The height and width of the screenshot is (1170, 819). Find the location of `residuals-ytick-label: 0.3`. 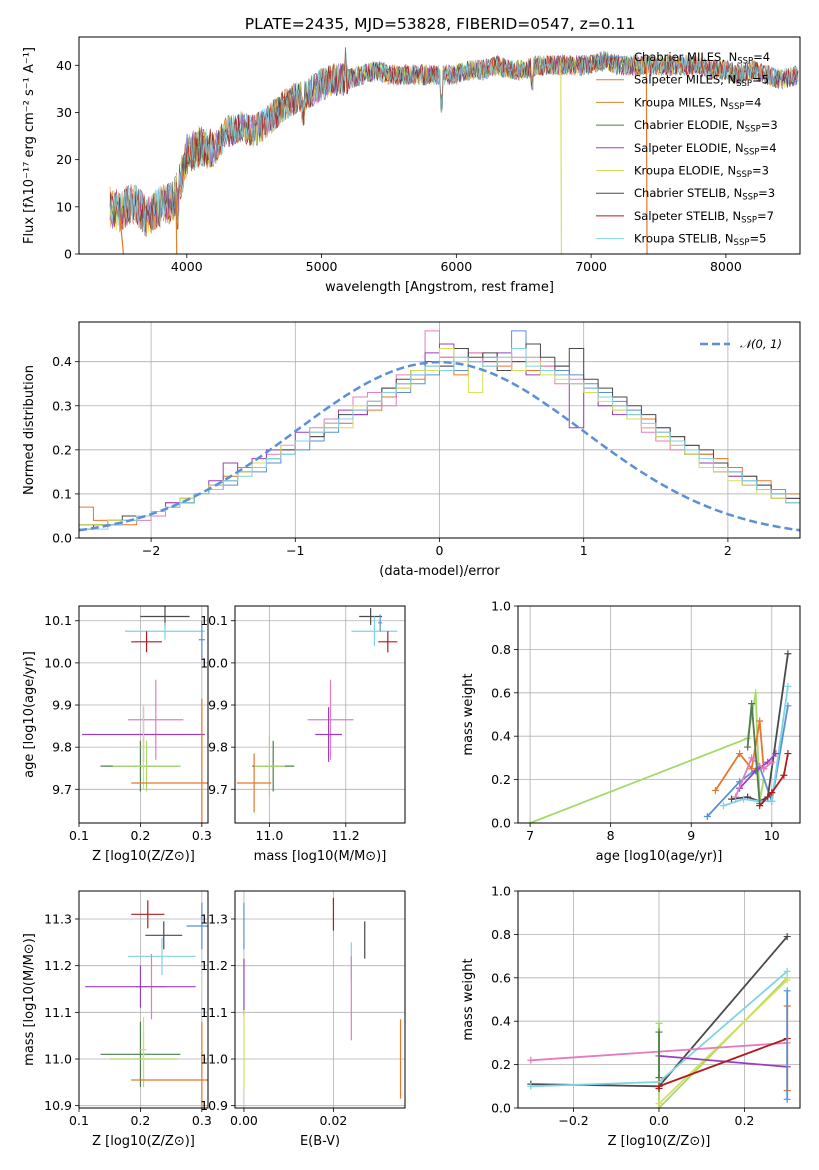

residuals-ytick-label: 0.3 is located at coordinates (62, 405).